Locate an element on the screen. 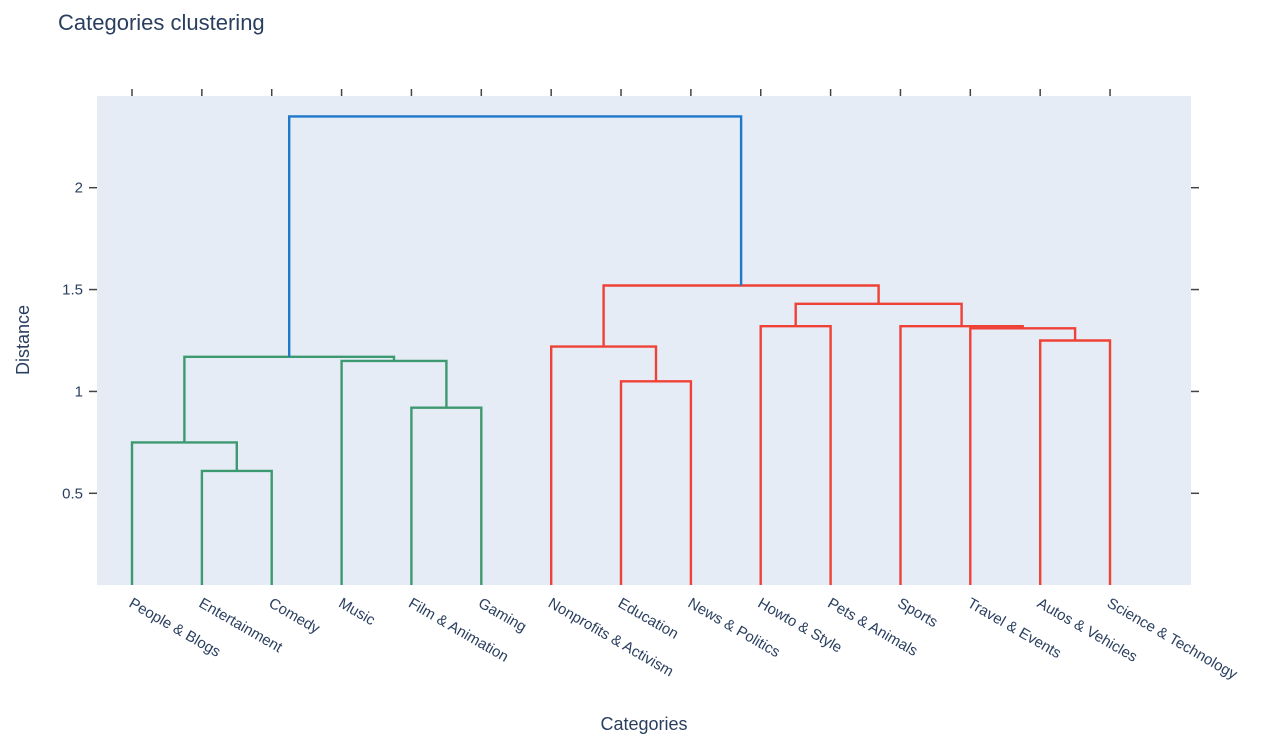 The width and height of the screenshot is (1280, 741). x-tick-label: Gaming is located at coordinates (502, 615).